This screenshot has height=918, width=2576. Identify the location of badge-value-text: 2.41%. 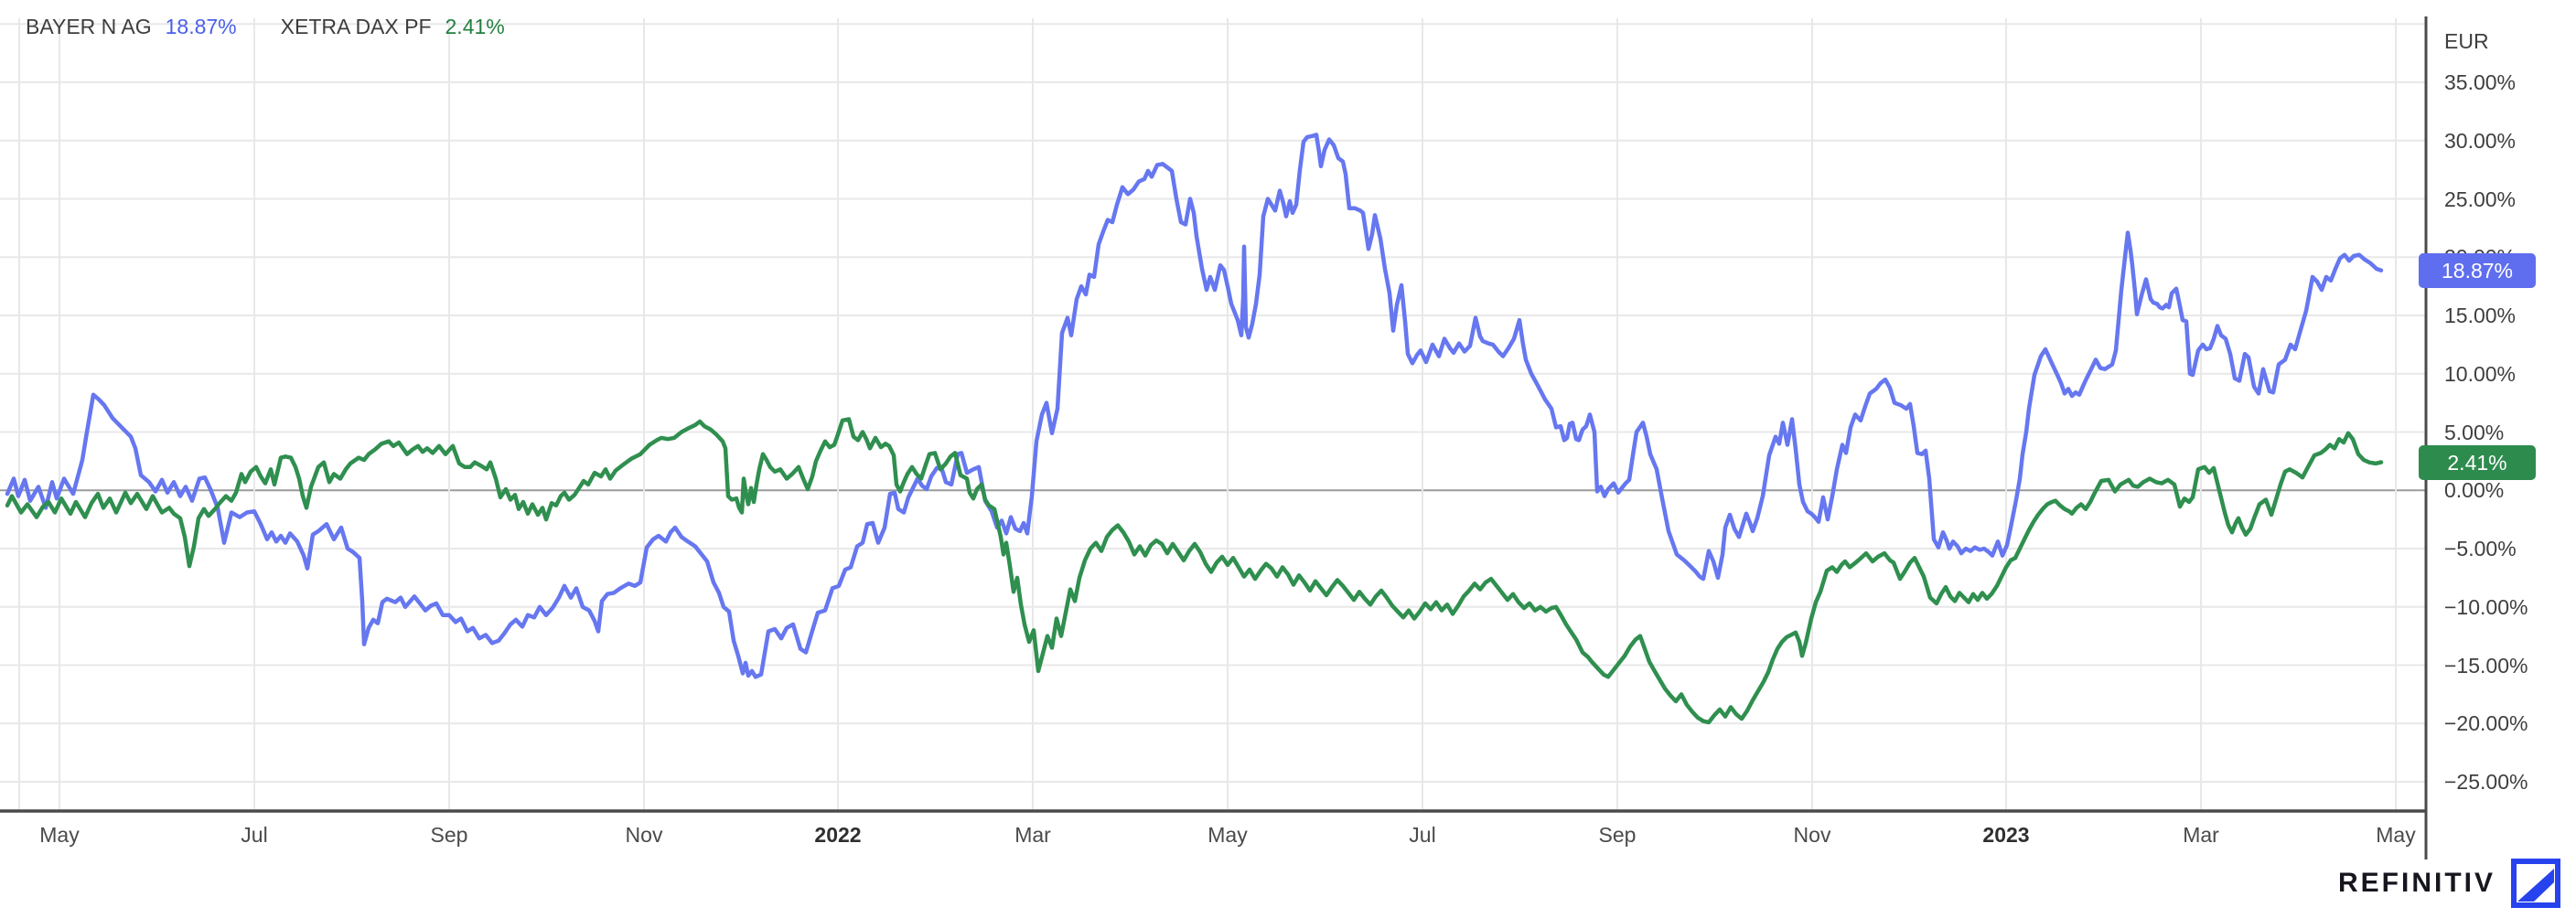
(2477, 462).